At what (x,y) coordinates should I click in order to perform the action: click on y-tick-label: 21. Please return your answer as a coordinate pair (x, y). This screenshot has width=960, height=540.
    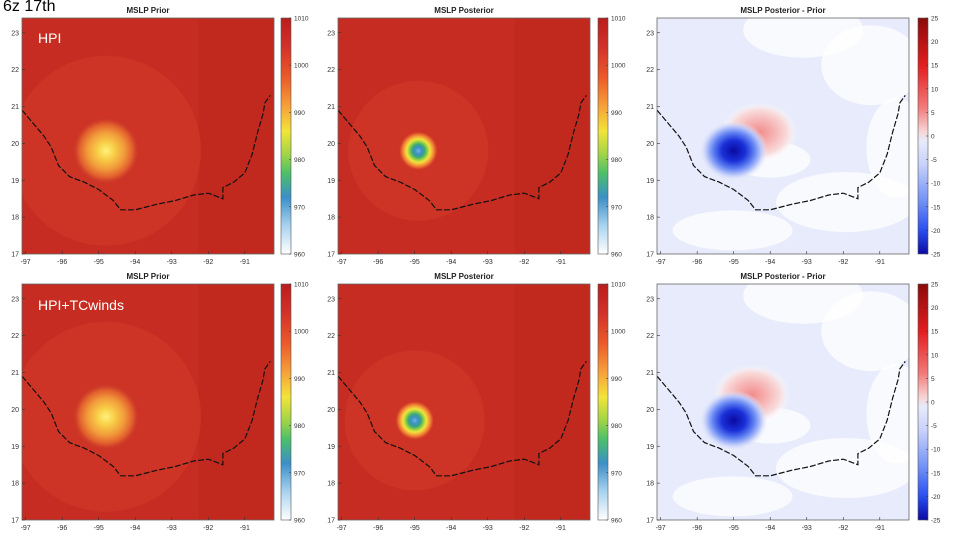
    Looking at the image, I should click on (650, 373).